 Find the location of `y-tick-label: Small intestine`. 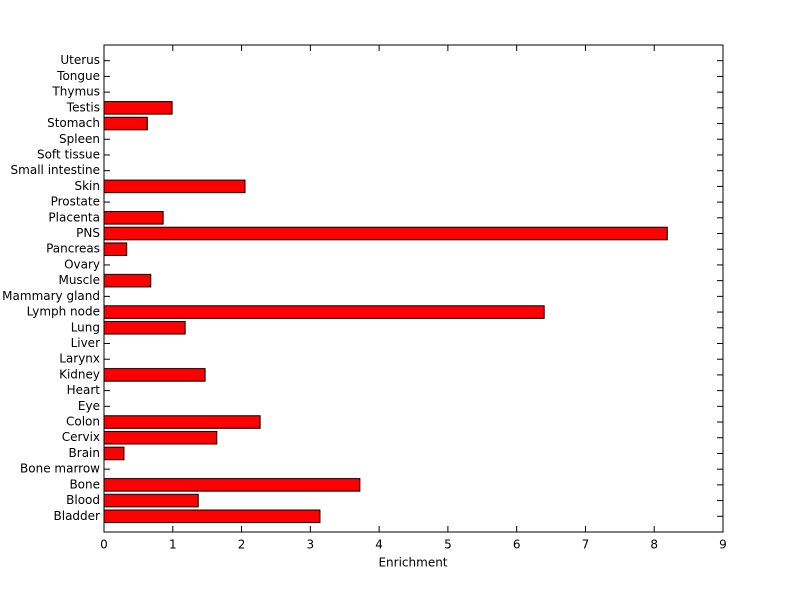

y-tick-label: Small intestine is located at coordinates (55, 170).